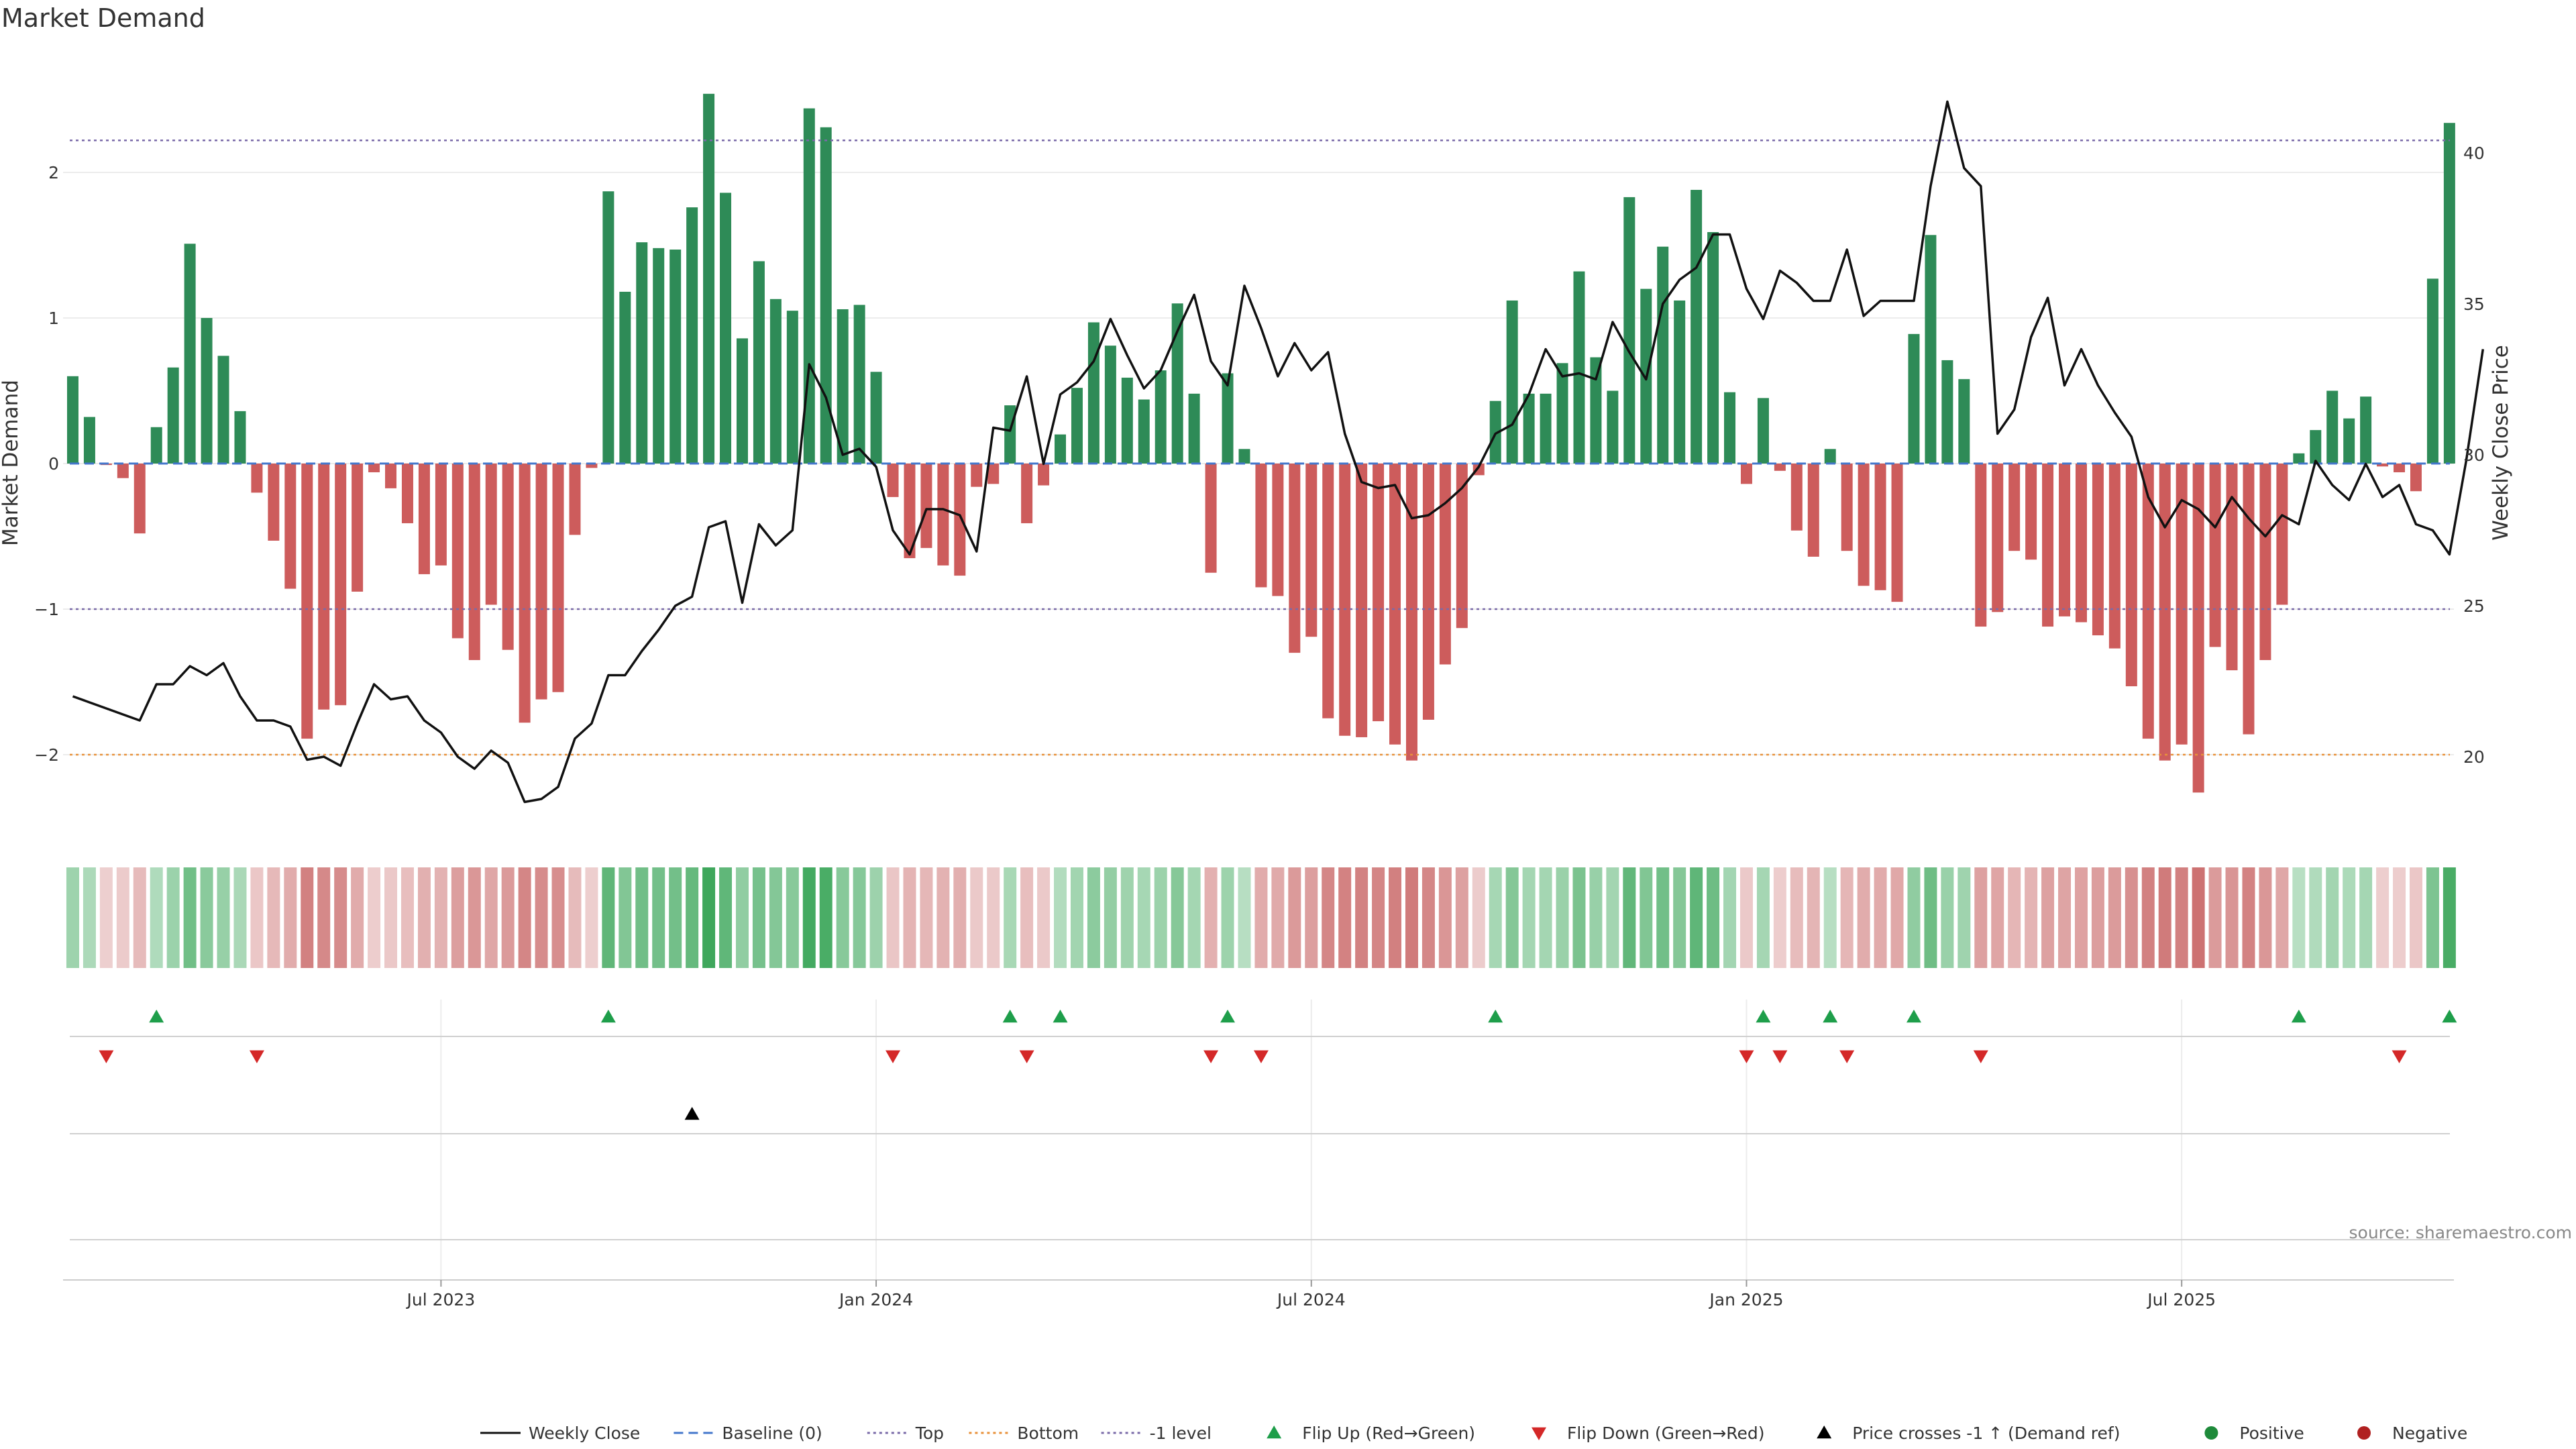 The height and width of the screenshot is (1449, 2576). I want to click on legend-label: Top, so click(929, 1433).